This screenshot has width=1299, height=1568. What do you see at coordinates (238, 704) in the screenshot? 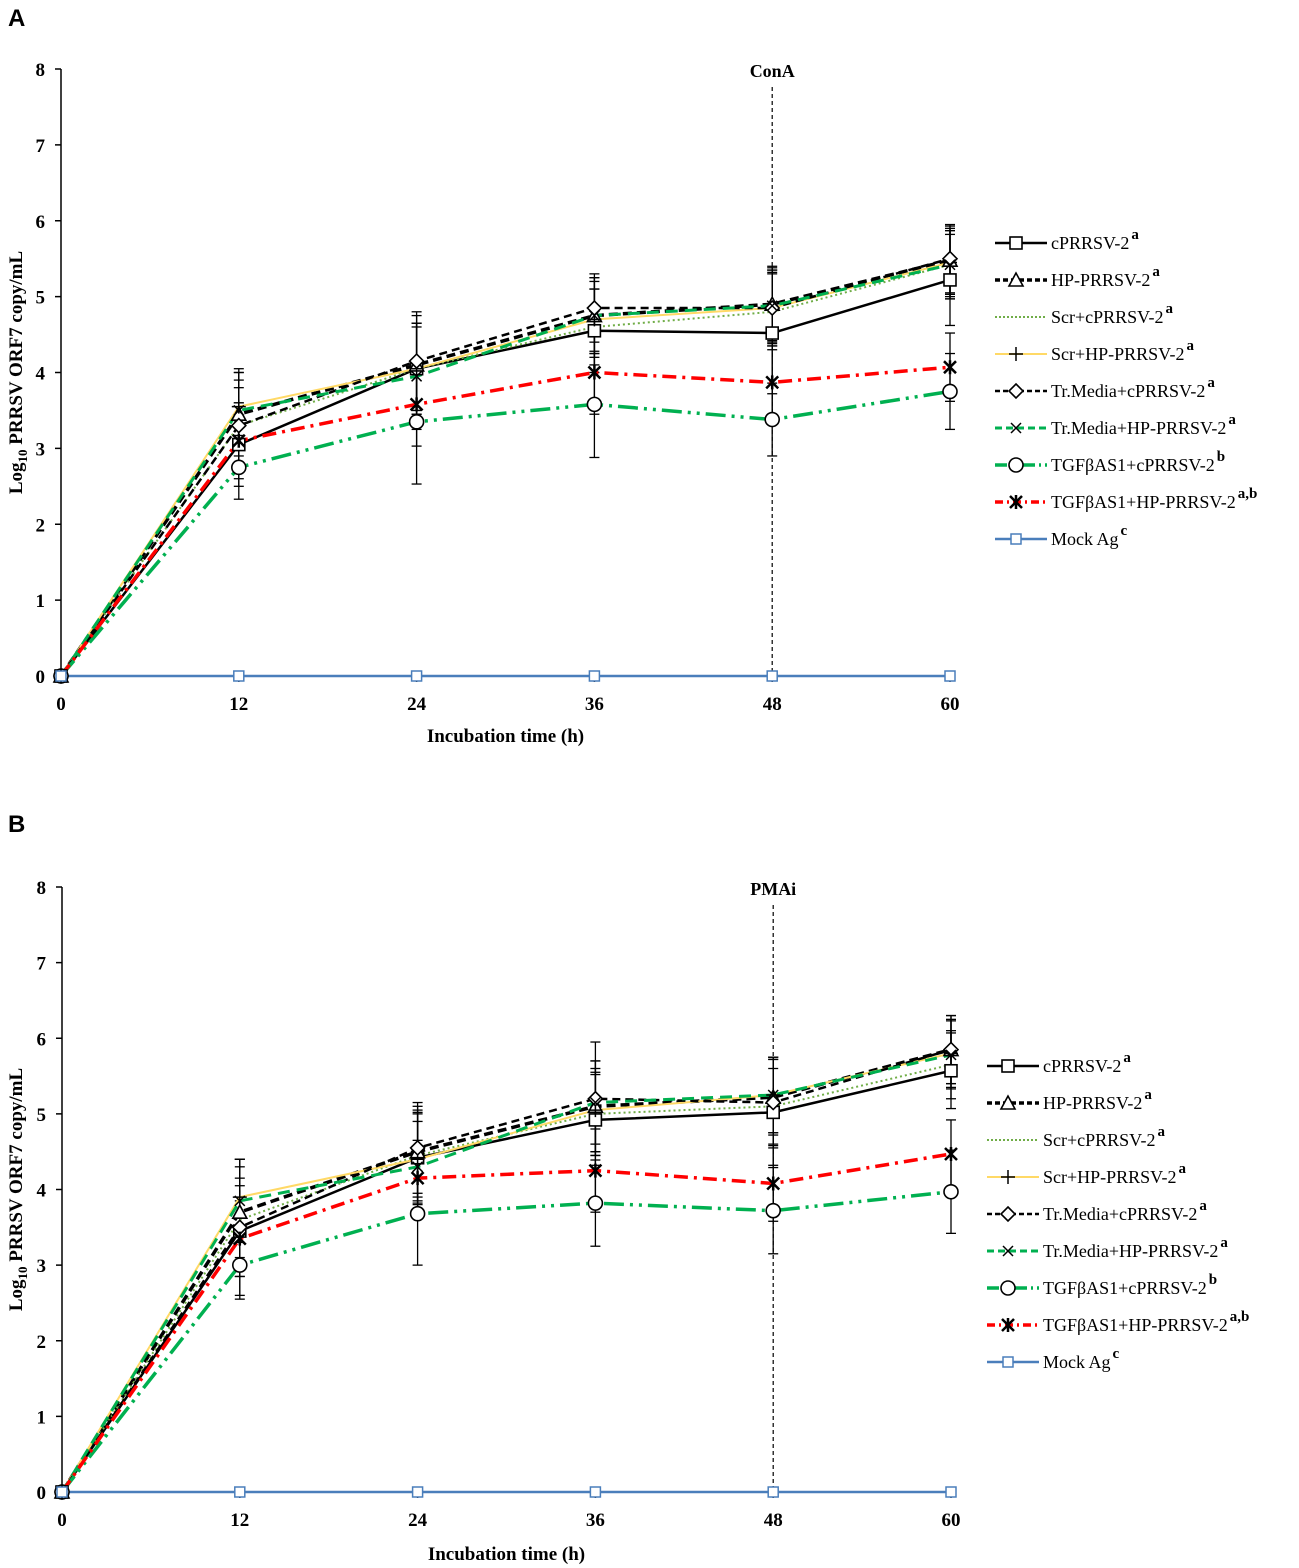
I see `x-tick-label: 12` at bounding box center [238, 704].